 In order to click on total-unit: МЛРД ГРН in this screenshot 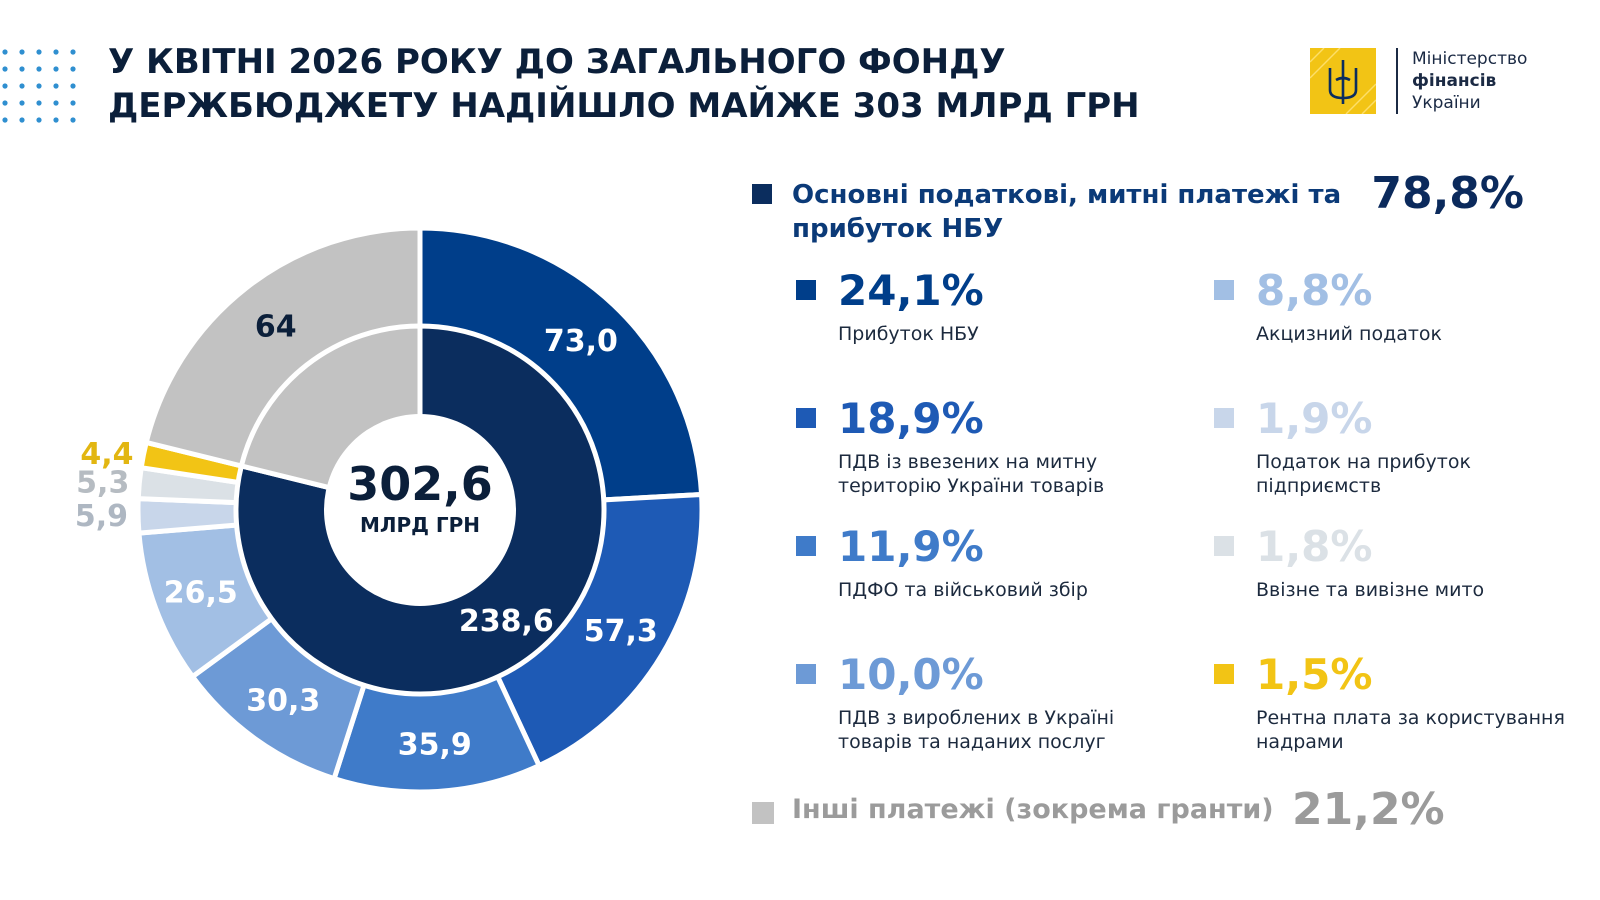, I will do `click(420, 525)`.